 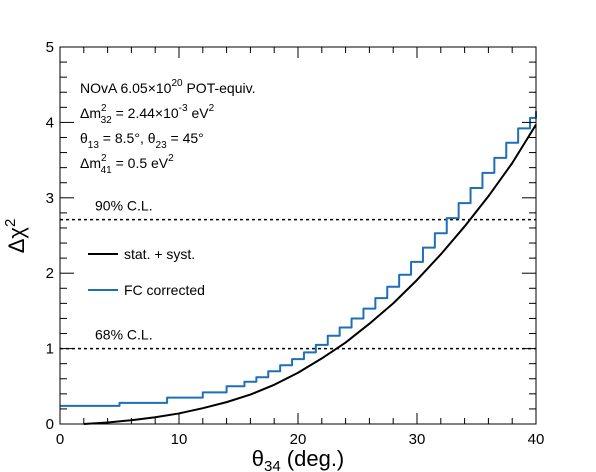 What do you see at coordinates (179, 439) in the screenshot?
I see `x-tick-label: 10` at bounding box center [179, 439].